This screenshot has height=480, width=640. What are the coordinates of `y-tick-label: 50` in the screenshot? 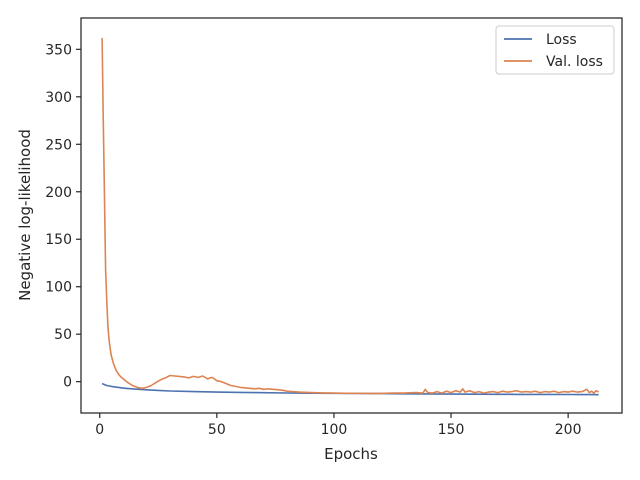 It's located at (63, 335).